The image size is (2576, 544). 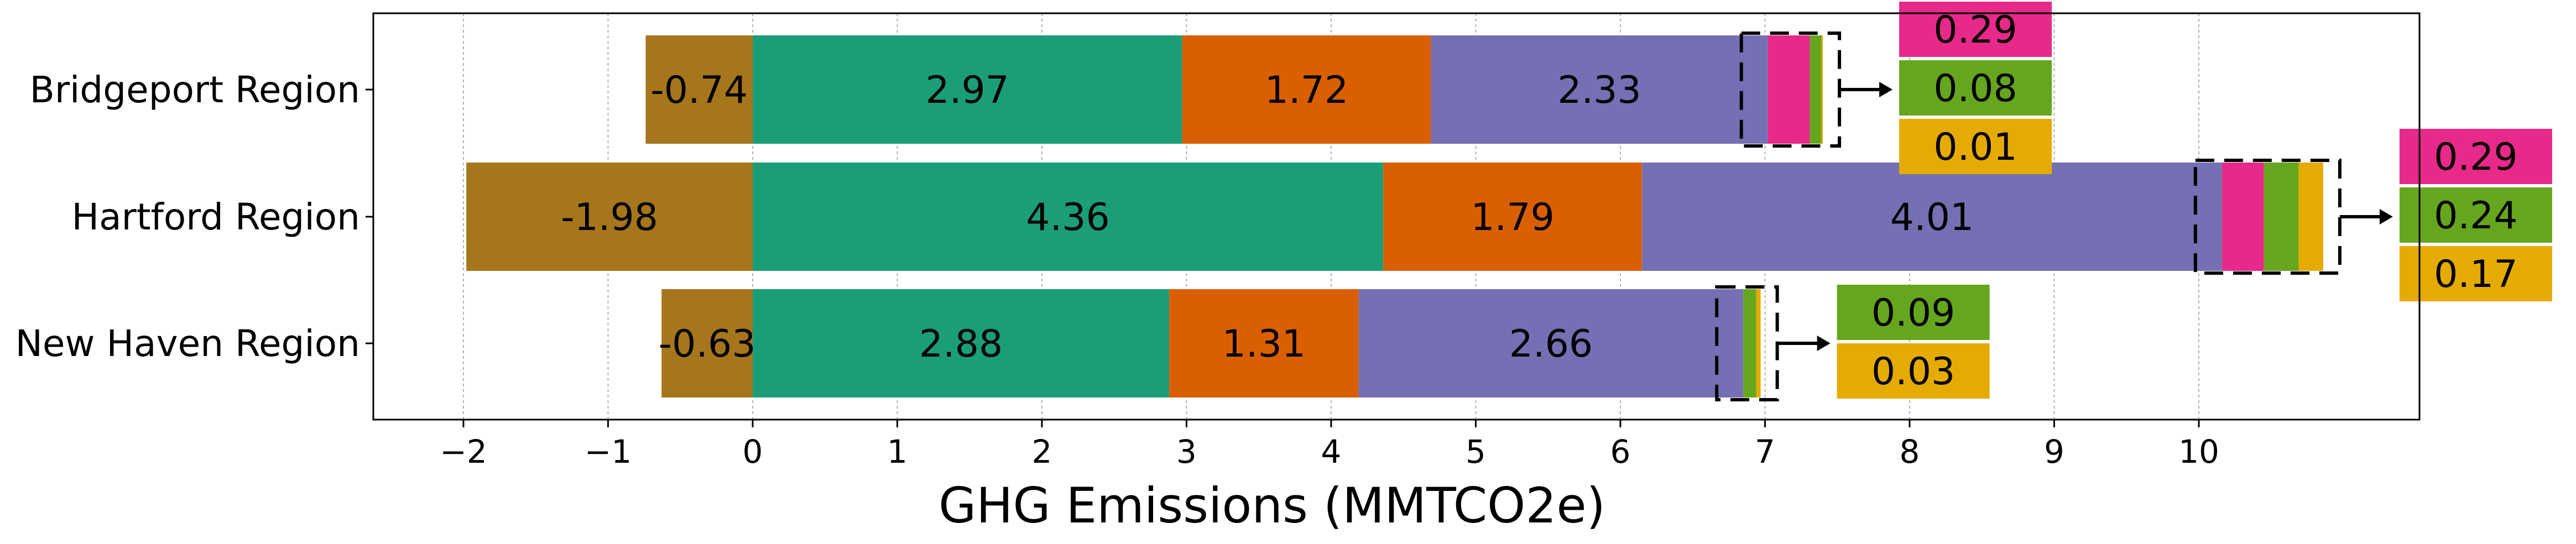 I want to click on callout-value-label: 0.03, so click(x=1913, y=372).